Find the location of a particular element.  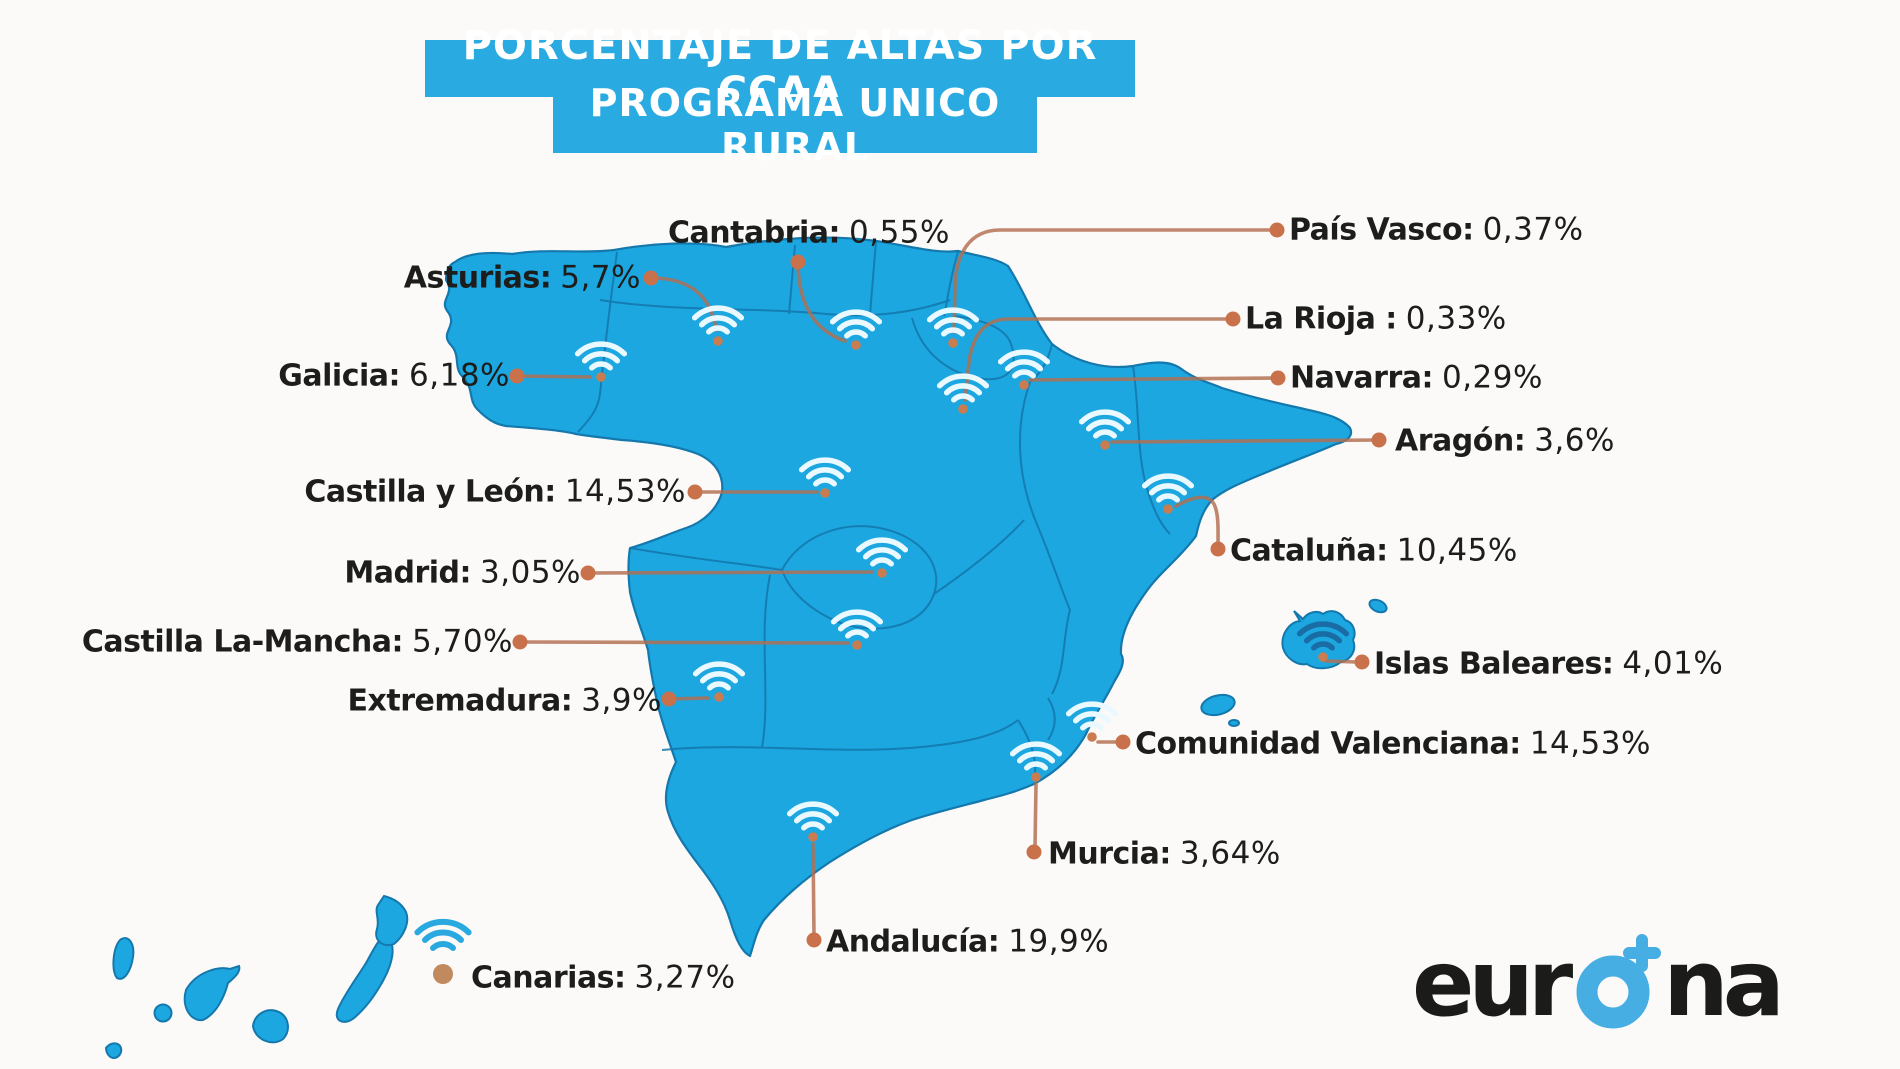

label-andalucia: Andalucía: 19,9% is located at coordinates (968, 941).